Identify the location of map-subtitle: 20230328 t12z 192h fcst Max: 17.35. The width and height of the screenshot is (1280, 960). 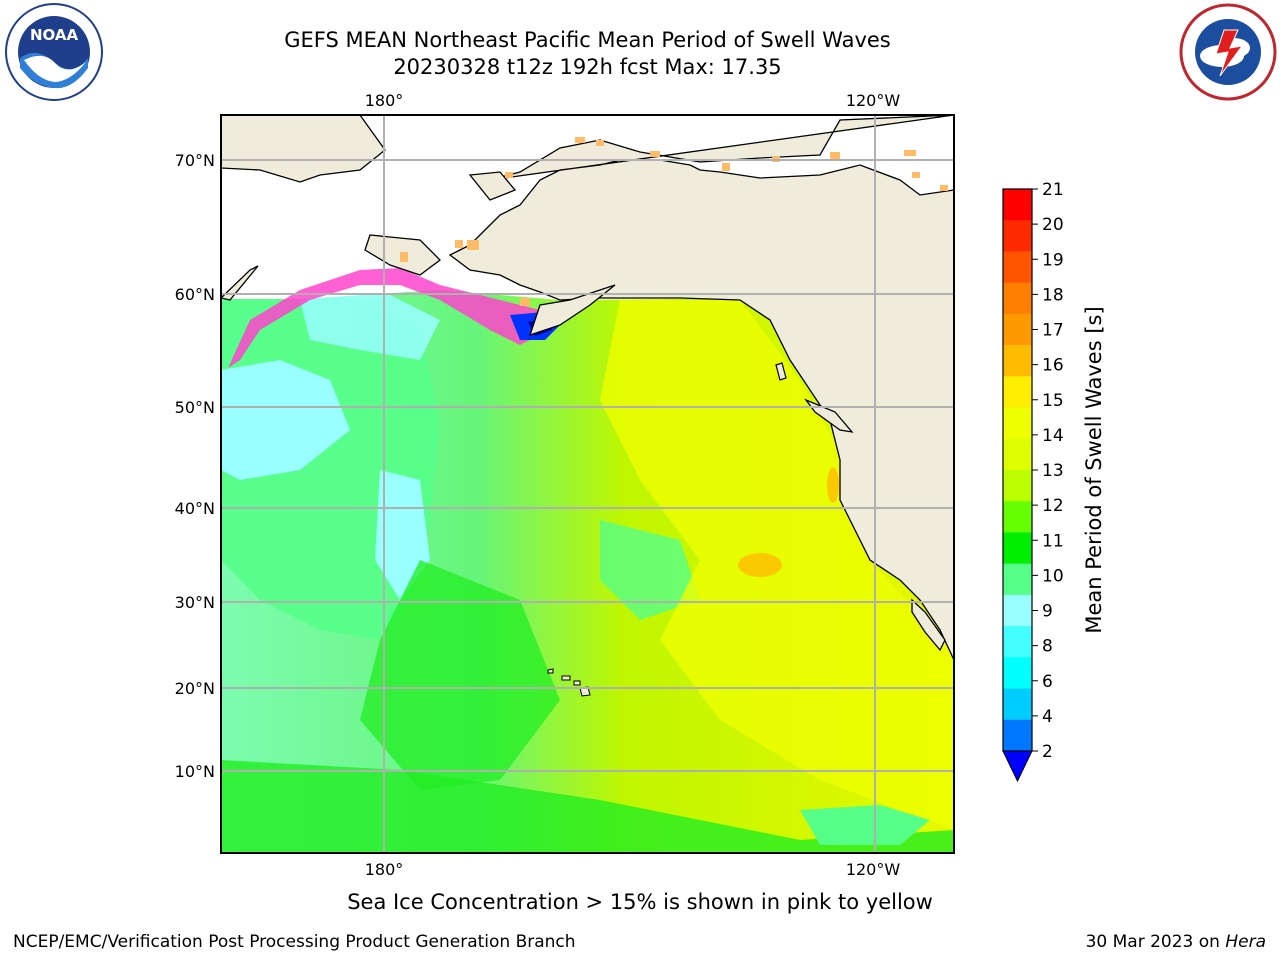
(587, 67).